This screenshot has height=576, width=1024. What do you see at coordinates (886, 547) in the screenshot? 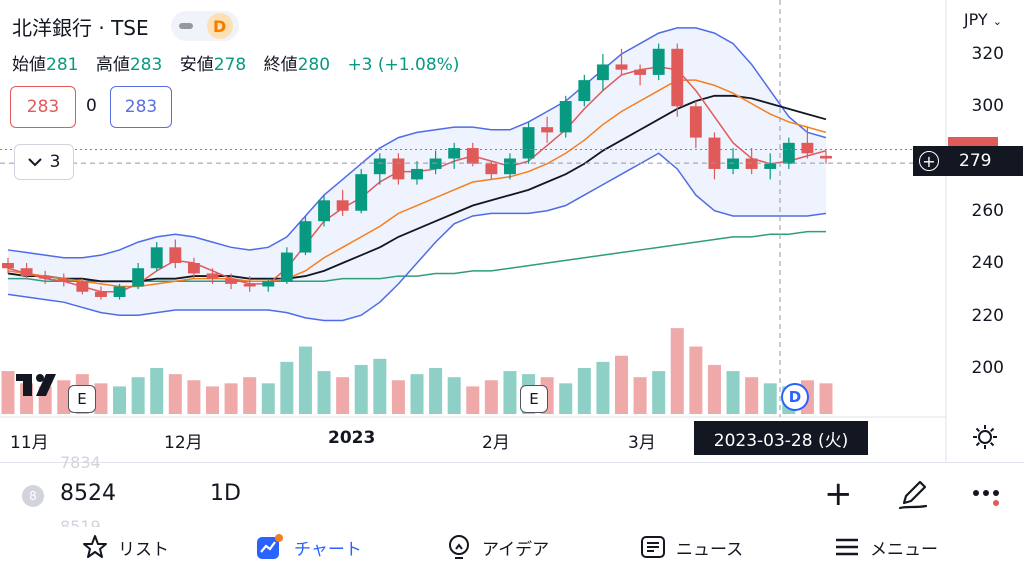
I see `nav-menu: メニュー` at bounding box center [886, 547].